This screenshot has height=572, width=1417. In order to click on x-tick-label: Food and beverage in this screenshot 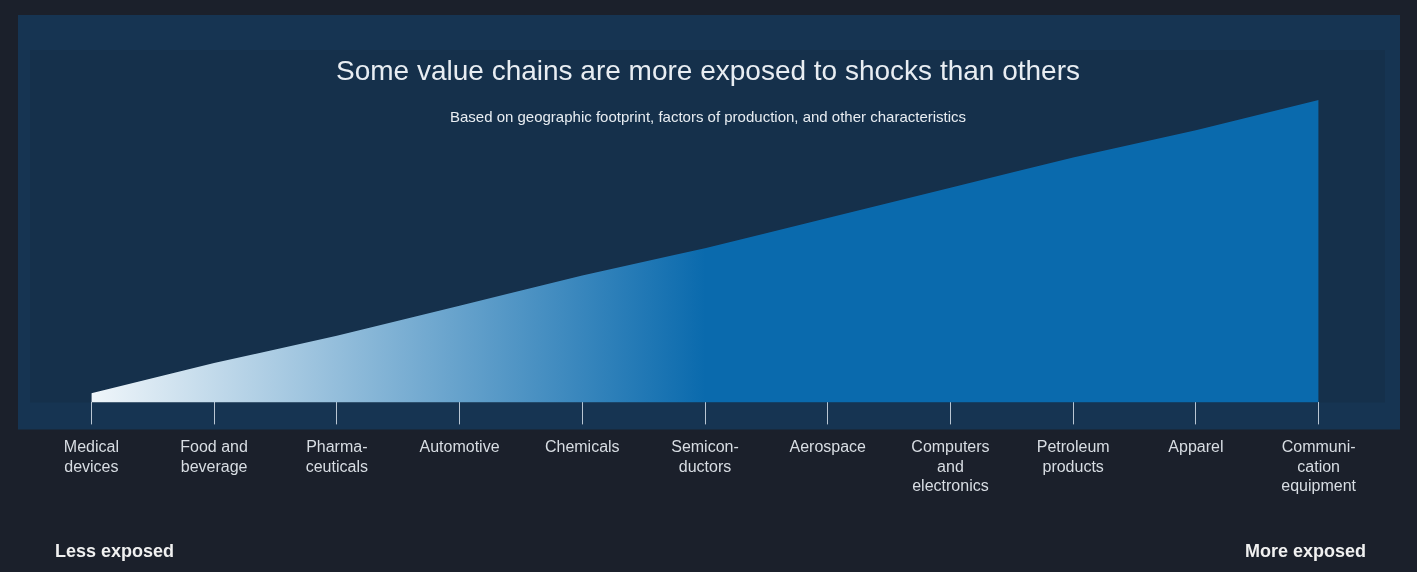, I will do `click(214, 456)`.